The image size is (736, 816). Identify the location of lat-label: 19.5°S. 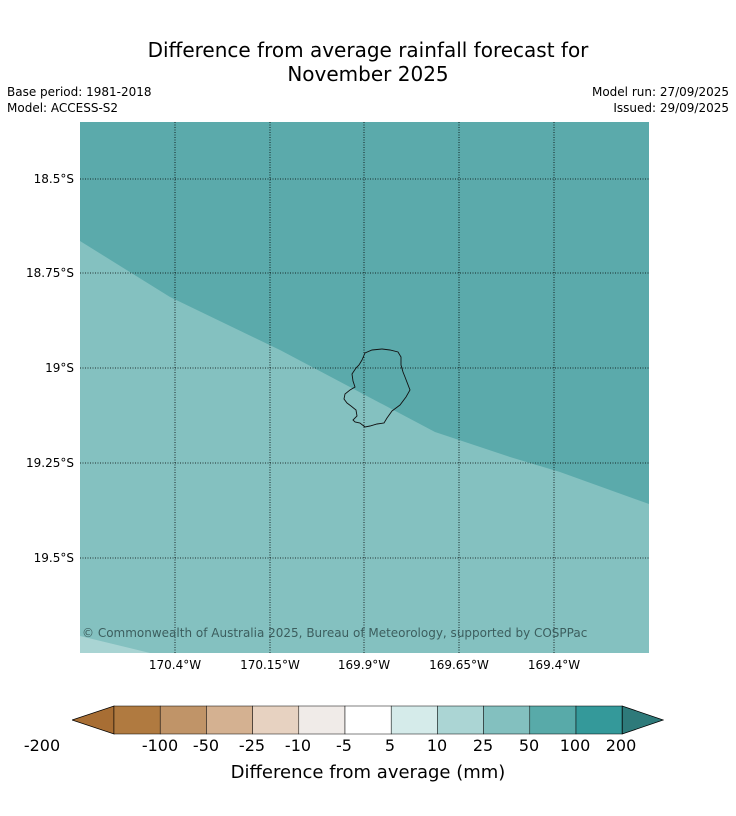
(53, 558).